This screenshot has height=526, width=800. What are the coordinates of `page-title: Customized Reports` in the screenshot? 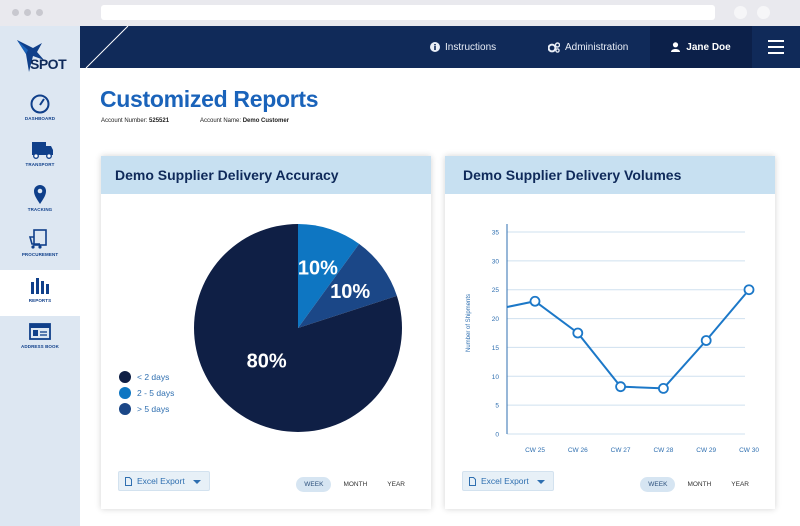 It's located at (209, 99).